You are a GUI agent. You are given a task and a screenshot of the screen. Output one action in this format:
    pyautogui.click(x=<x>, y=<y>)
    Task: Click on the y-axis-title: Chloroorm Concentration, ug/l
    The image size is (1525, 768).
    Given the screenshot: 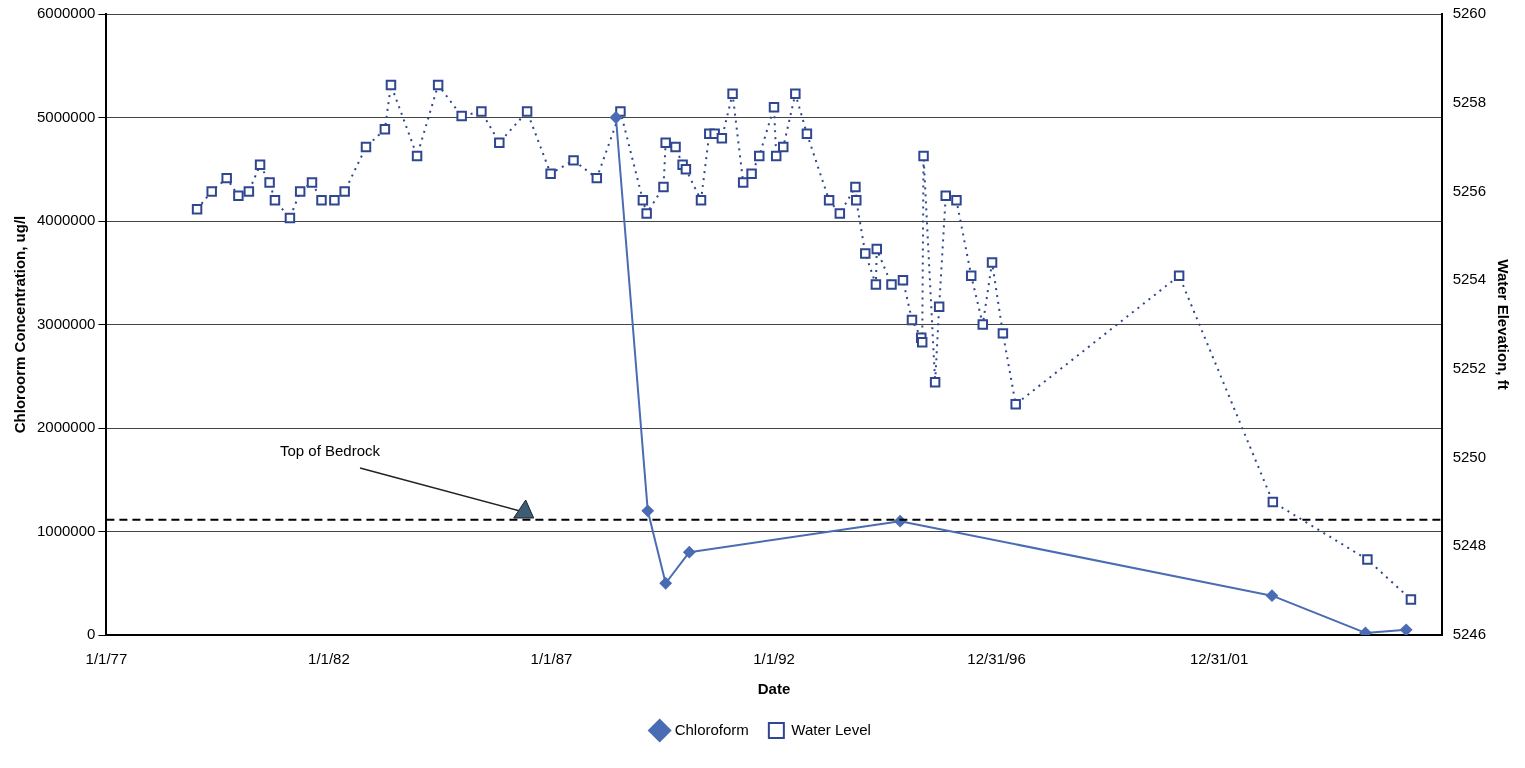 What is the action you would take?
    pyautogui.click(x=20, y=324)
    